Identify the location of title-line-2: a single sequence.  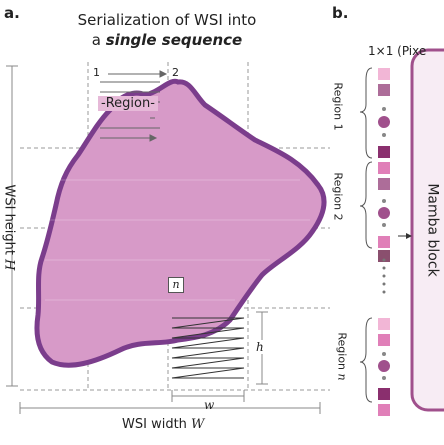
(167, 40).